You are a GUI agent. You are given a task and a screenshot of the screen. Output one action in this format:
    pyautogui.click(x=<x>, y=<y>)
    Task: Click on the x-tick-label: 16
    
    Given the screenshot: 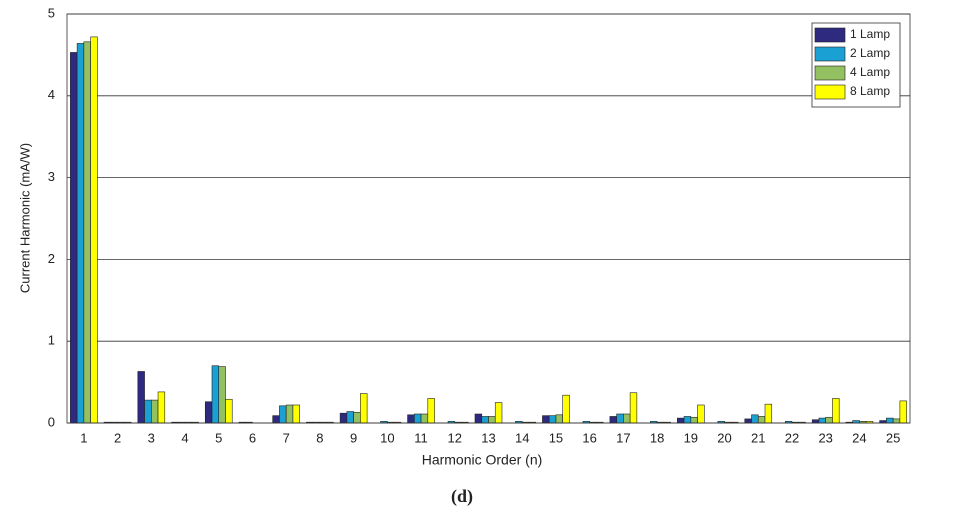 What is the action you would take?
    pyautogui.click(x=589, y=437)
    